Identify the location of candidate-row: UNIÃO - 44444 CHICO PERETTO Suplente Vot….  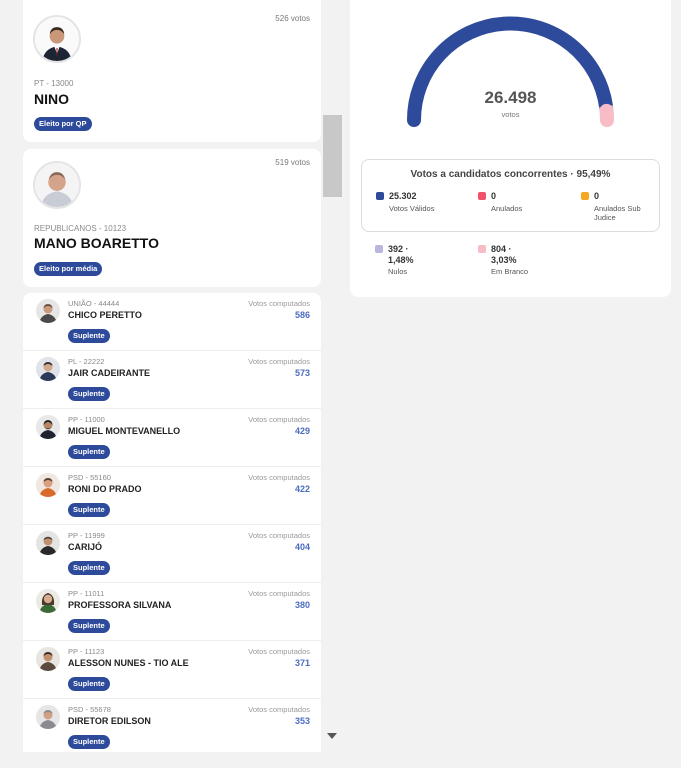
(172, 322).